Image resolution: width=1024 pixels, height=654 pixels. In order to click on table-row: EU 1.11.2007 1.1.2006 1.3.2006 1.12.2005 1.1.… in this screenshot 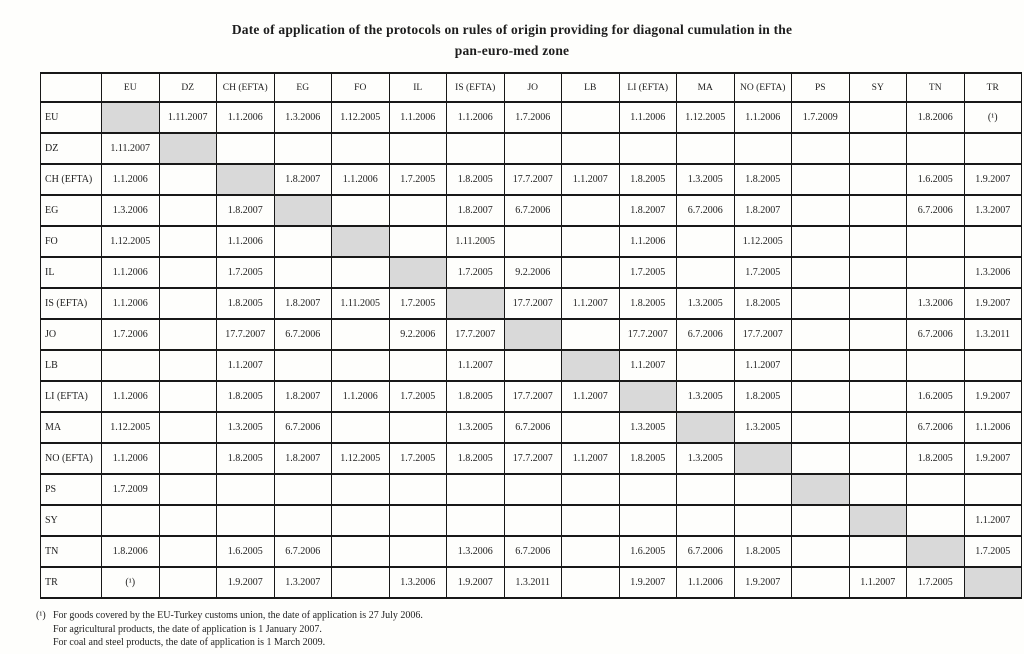, I will do `click(531, 117)`.